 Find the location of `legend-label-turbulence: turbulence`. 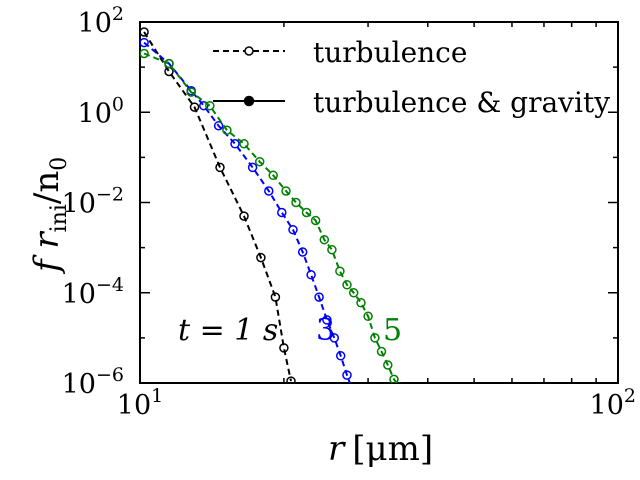

legend-label-turbulence: turbulence is located at coordinates (390, 52).